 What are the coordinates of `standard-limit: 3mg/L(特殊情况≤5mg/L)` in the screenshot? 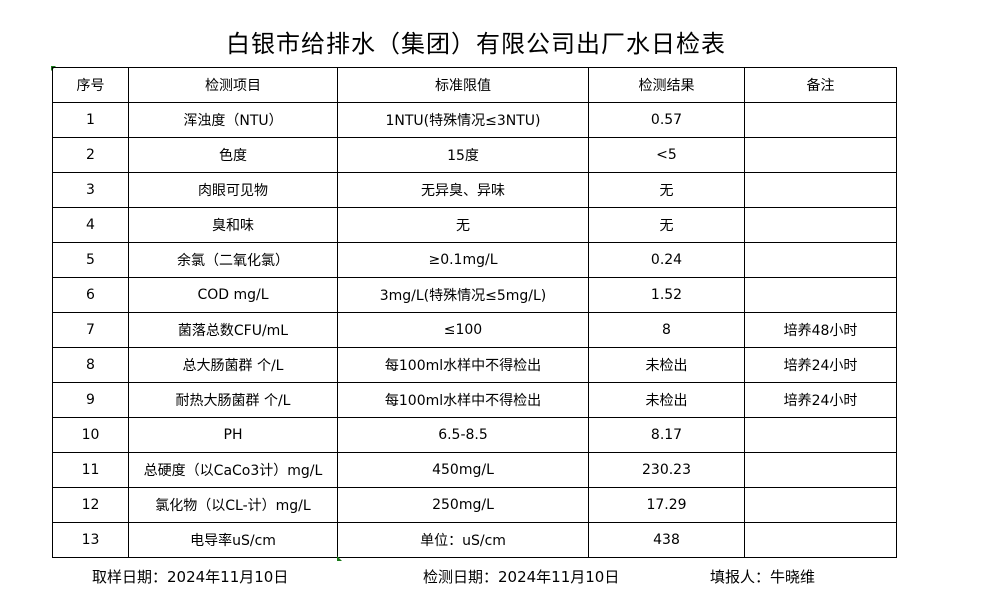 It's located at (463, 295).